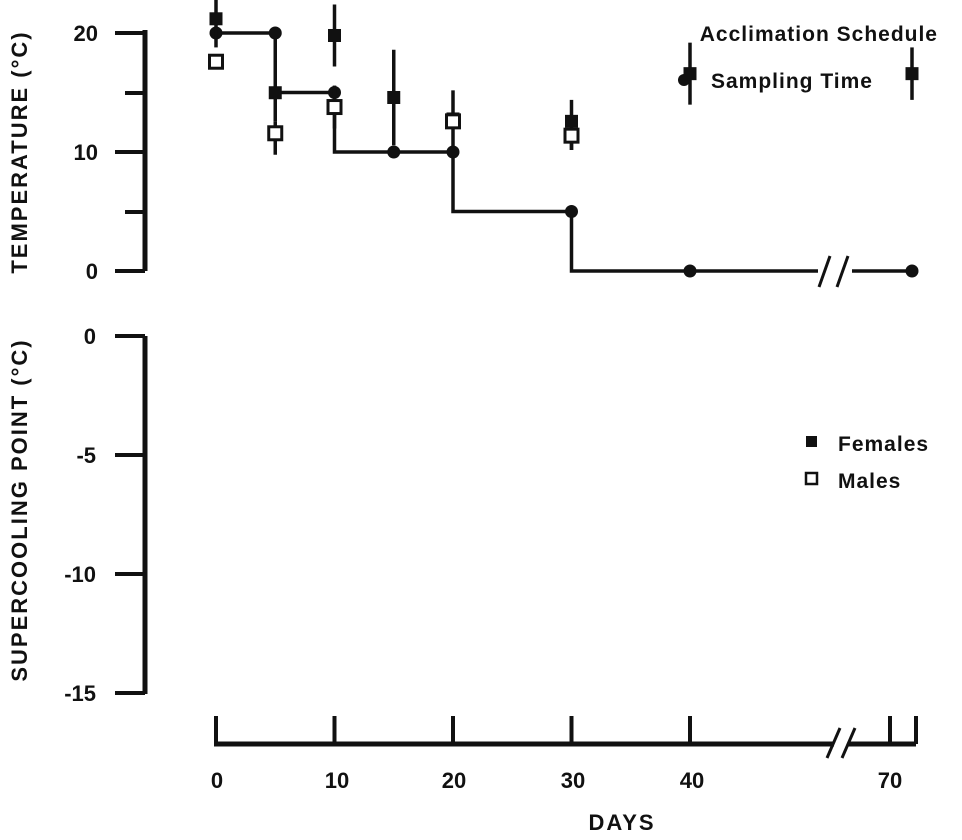 The width and height of the screenshot is (962, 840). I want to click on temperature-tick-label-10: 10, so click(86, 152).